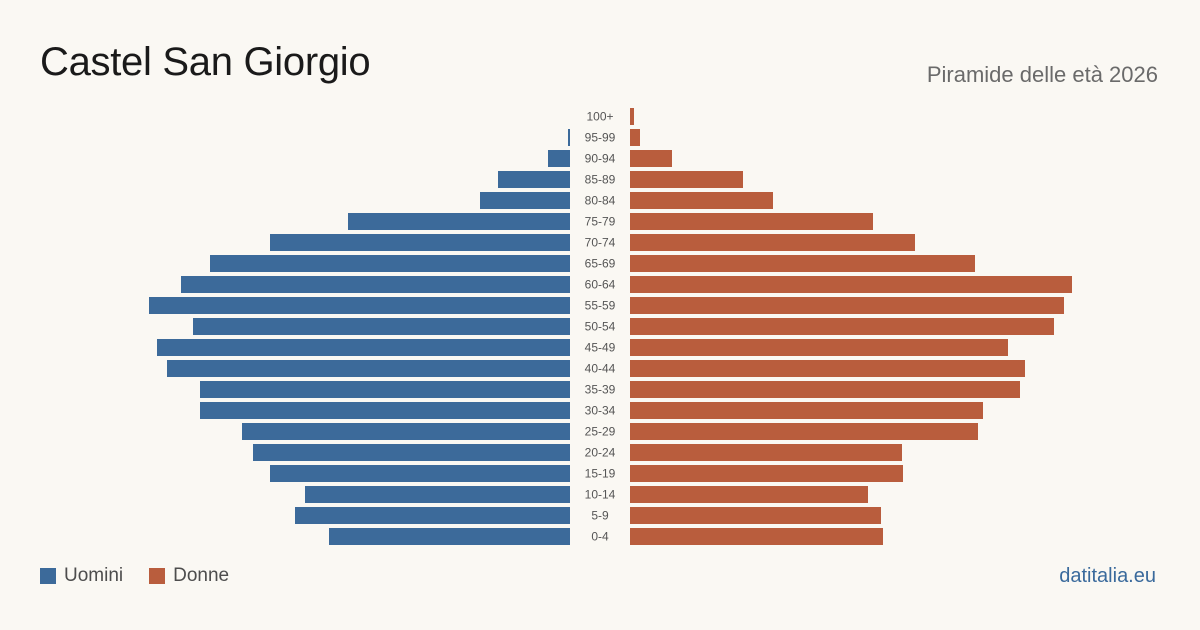 Image resolution: width=1200 pixels, height=630 pixels. I want to click on chart-legend: Uomini Donne, so click(147, 576).